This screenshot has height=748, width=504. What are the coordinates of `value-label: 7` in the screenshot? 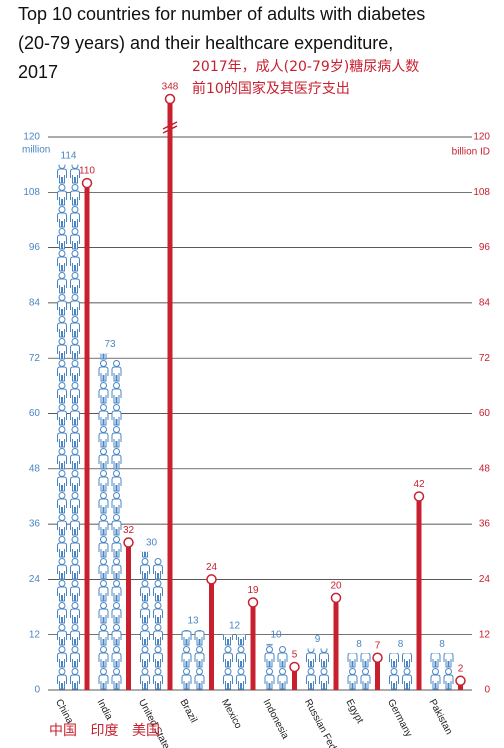 It's located at (378, 645).